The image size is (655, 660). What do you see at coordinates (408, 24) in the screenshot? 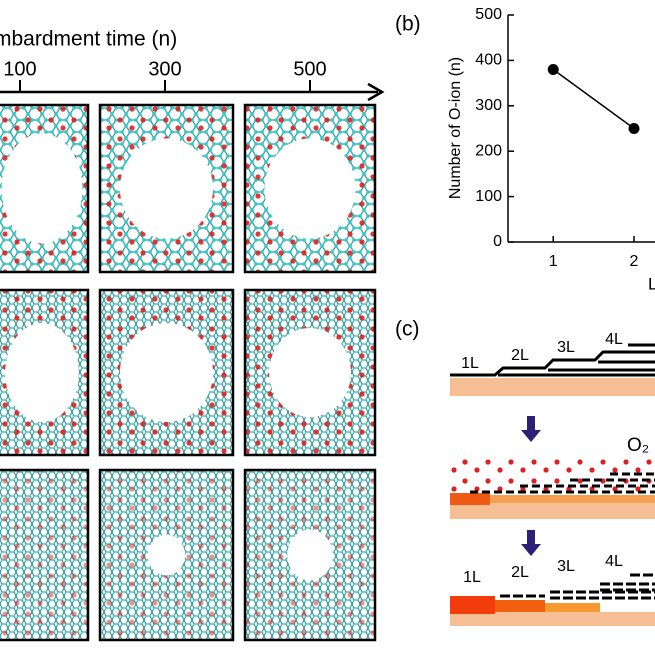
I see `panel-label: (b)` at bounding box center [408, 24].